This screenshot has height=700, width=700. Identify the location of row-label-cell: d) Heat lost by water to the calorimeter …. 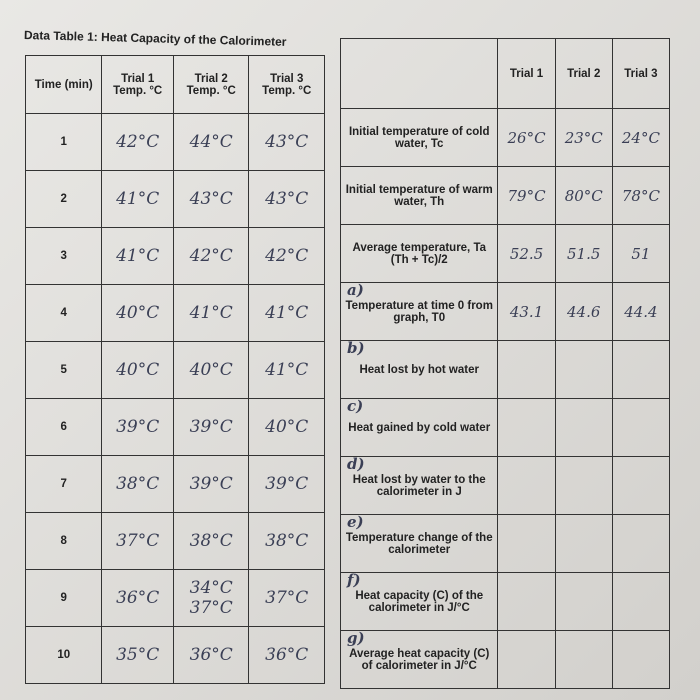
(419, 485).